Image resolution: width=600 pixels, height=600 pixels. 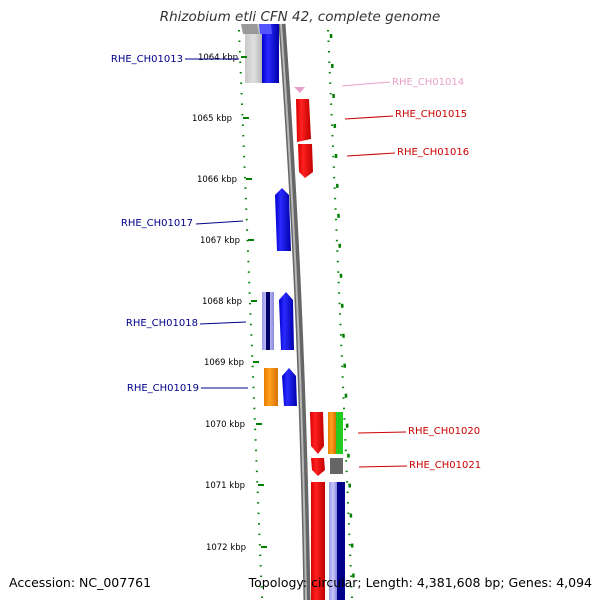 I want to click on gene-rhe-ch01018, so click(x=286, y=321).